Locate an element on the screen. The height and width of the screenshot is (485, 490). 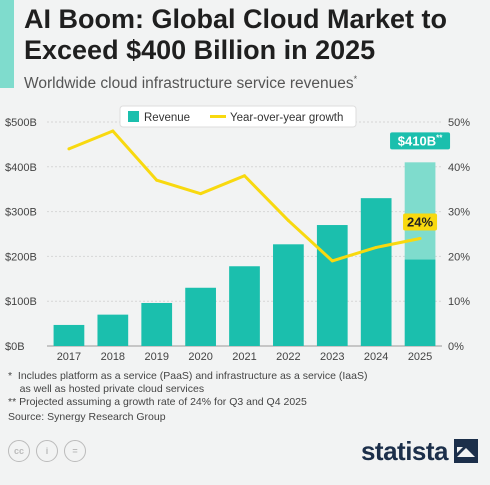
x-axis-tick-label: 2018 is located at coordinates (113, 357).